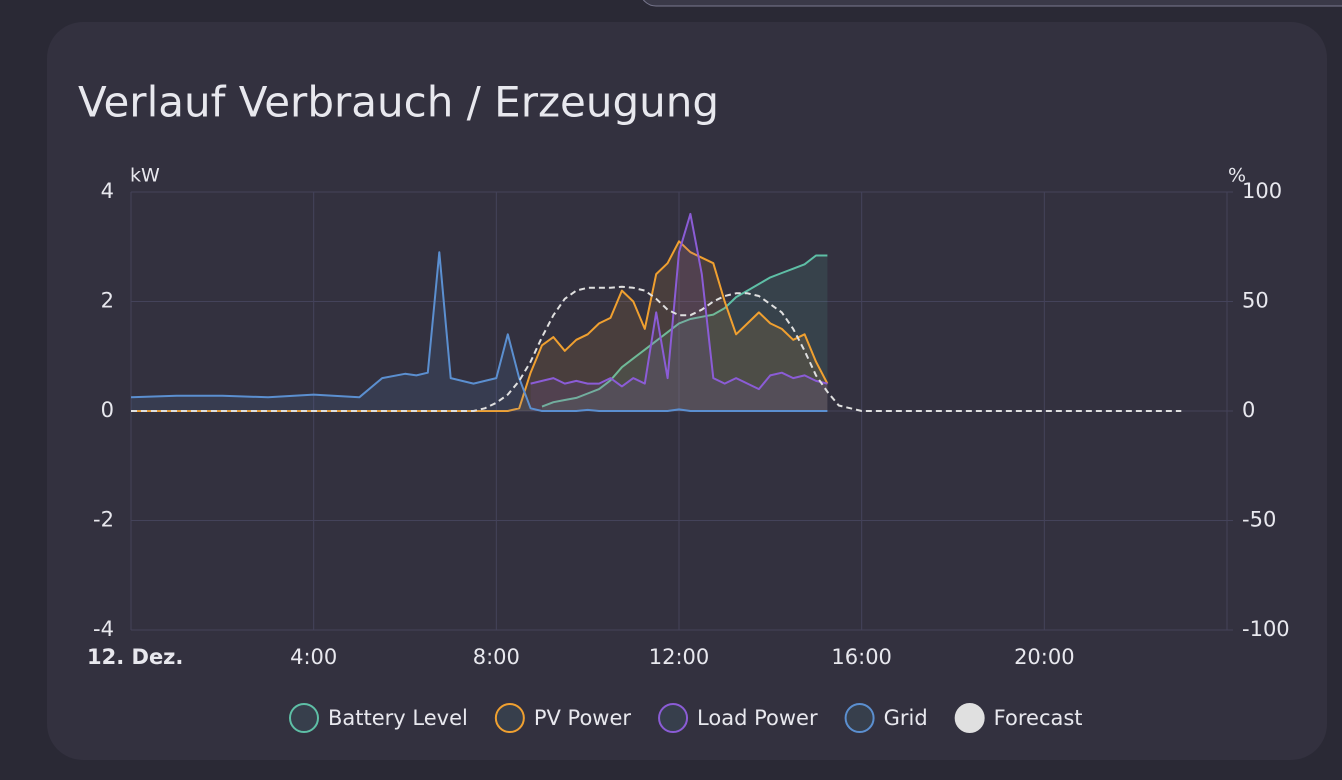 The image size is (1342, 780). Describe the element at coordinates (1237, 176) in the screenshot. I see `y2-axis-unit: %` at that location.